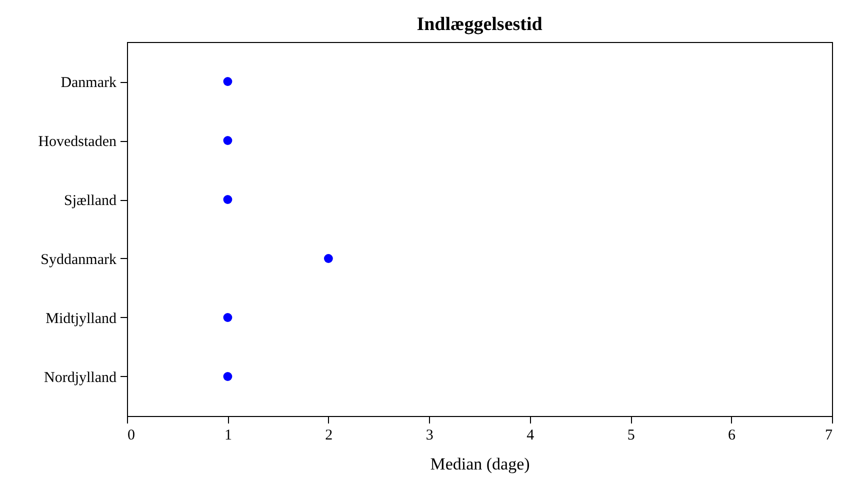 This screenshot has height=494, width=845. I want to click on x-tick-label: 1, so click(228, 436).